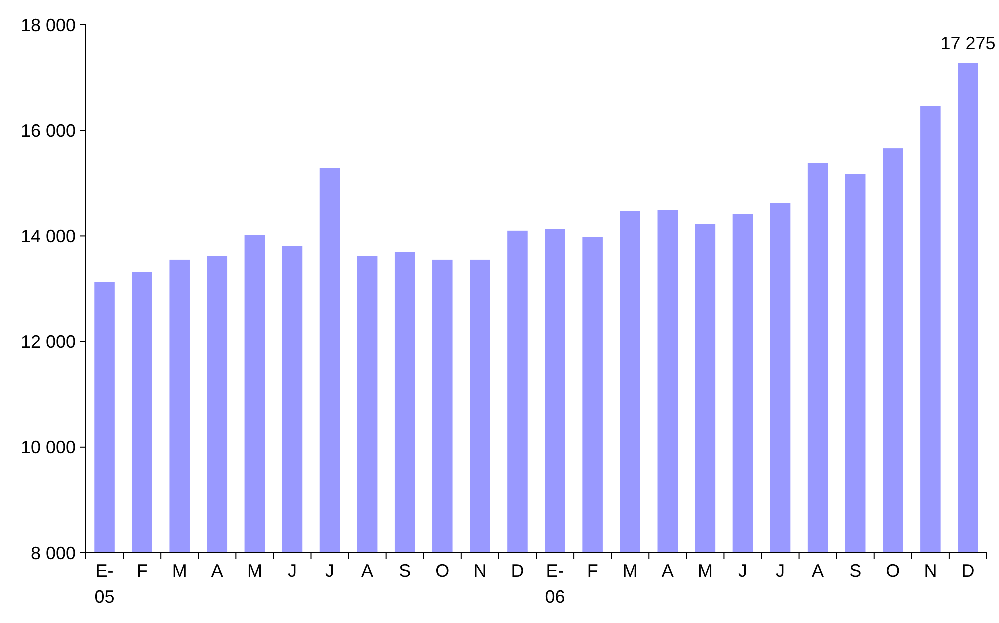  Describe the element at coordinates (48, 25) in the screenshot. I see `y-tick-label: 18 000` at that location.